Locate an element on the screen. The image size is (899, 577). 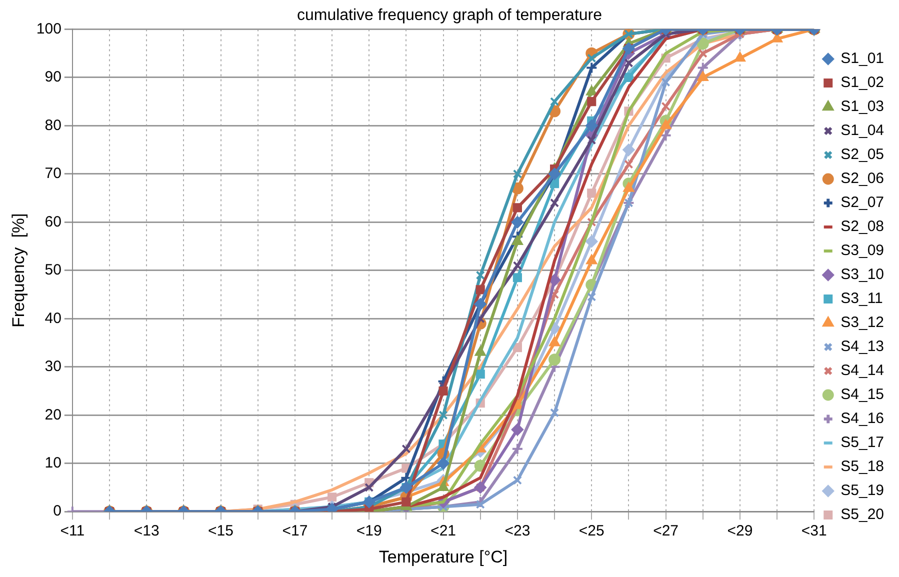
y-tick-label: 0 is located at coordinates (57, 511).